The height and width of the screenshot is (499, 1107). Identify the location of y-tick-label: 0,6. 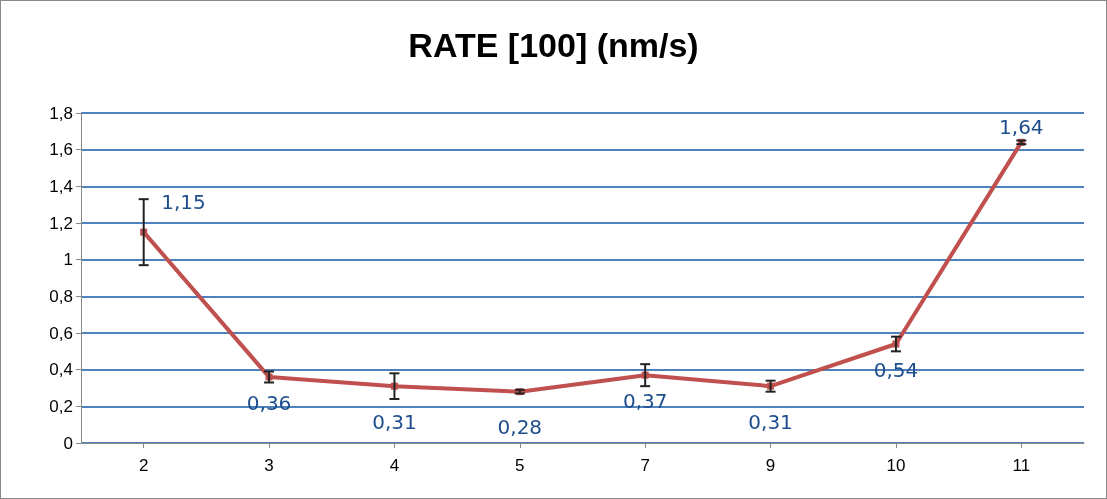
(61, 333).